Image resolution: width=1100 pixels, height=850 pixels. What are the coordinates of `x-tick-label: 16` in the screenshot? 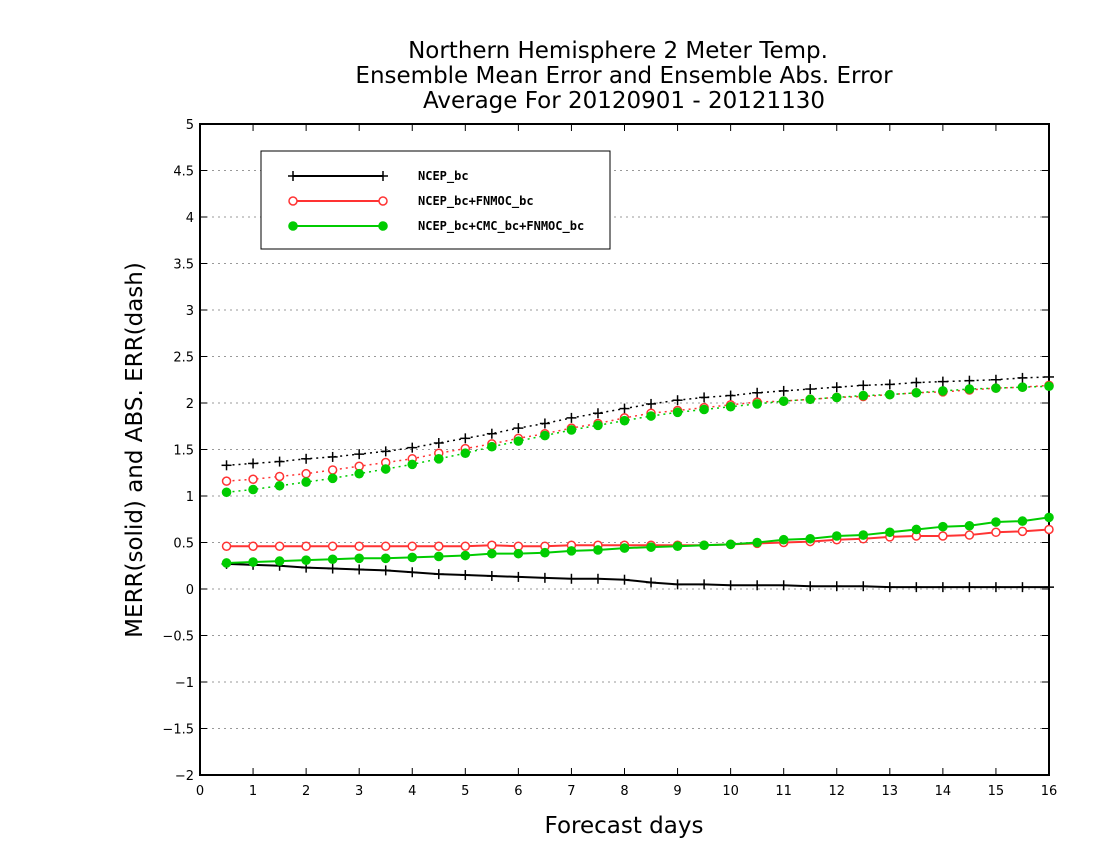 It's located at (1049, 791).